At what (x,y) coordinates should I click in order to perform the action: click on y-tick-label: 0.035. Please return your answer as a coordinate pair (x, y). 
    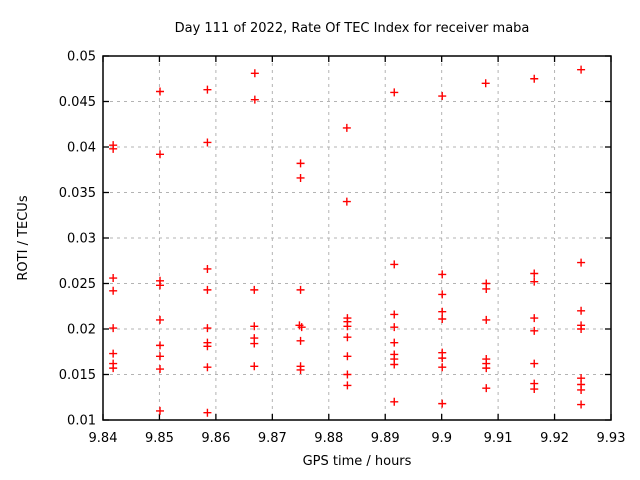
    Looking at the image, I should click on (77, 193).